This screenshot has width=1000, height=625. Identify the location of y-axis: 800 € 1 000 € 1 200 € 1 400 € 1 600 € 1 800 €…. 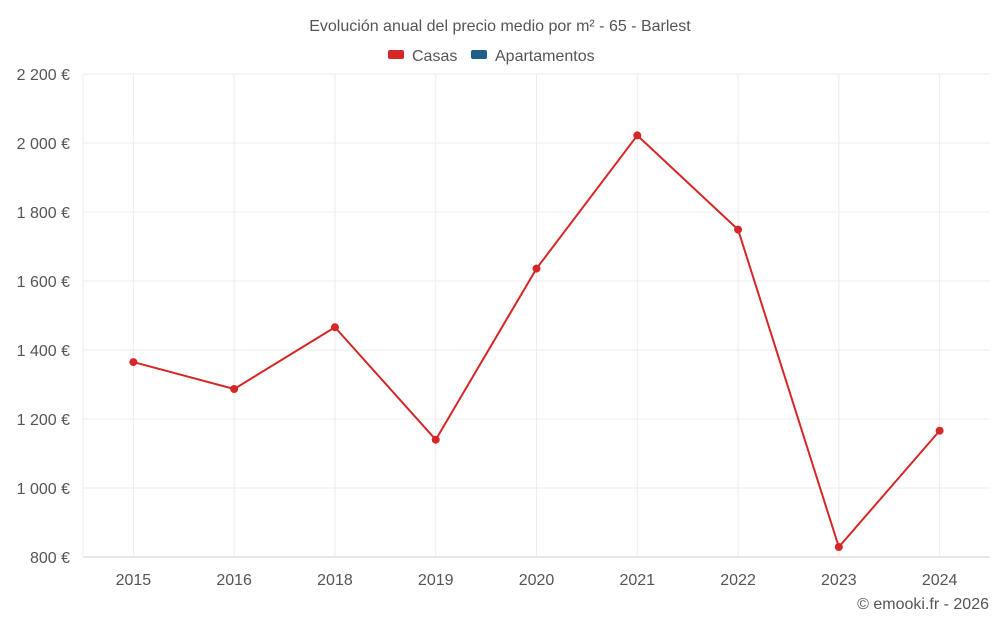
(50, 317).